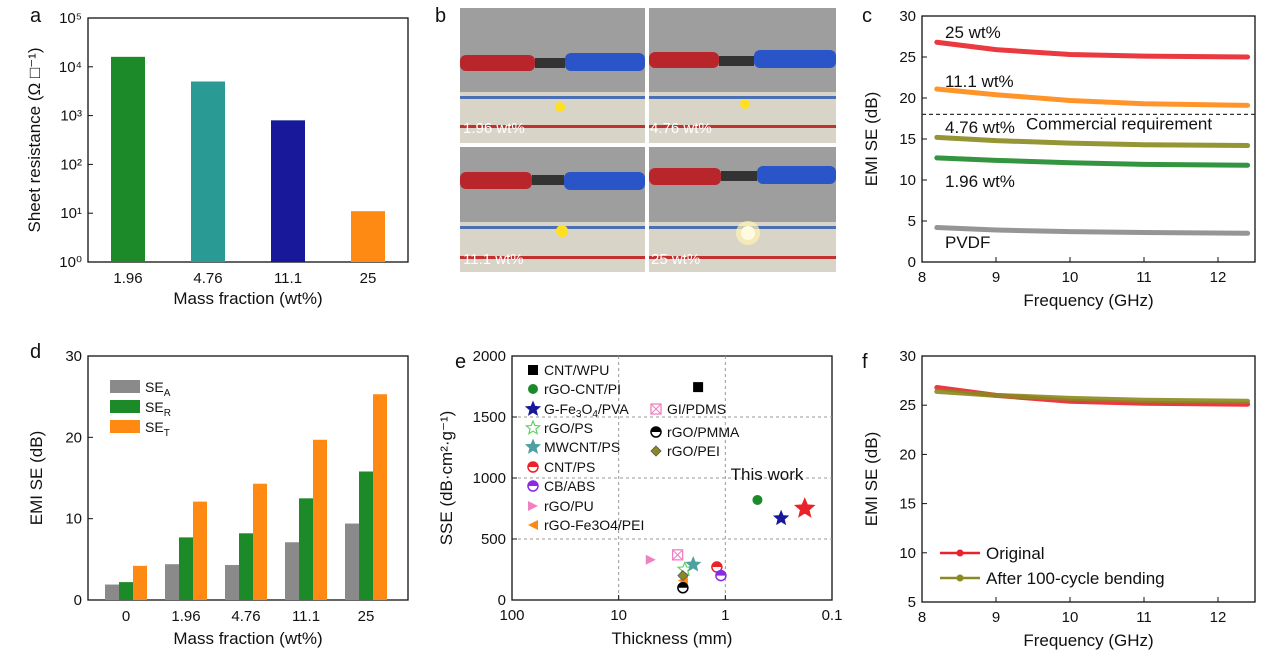 The image size is (1269, 669). Describe the element at coordinates (912, 221) in the screenshot. I see `chart-c-ytick-label: 5` at that location.